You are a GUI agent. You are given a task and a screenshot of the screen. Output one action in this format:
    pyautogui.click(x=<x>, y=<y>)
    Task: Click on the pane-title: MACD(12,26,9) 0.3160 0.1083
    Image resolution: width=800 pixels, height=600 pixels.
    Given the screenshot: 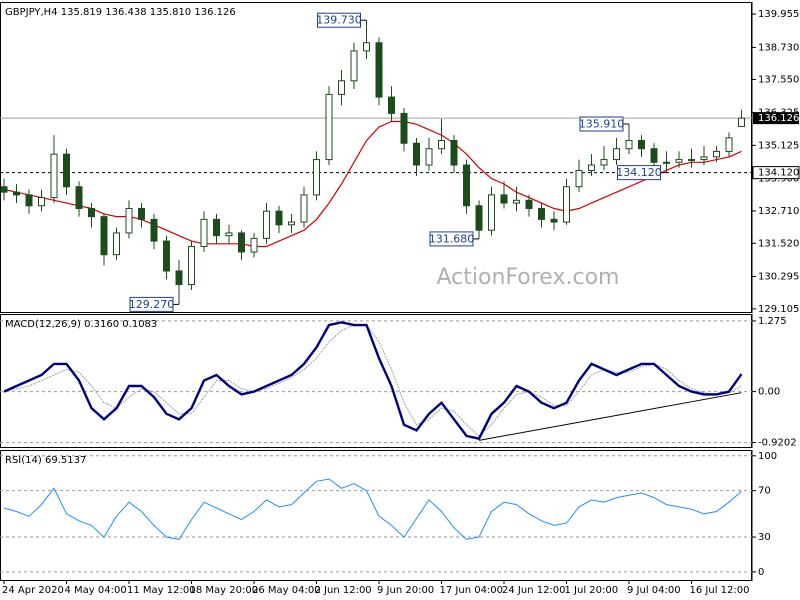 What is the action you would take?
    pyautogui.click(x=81, y=324)
    